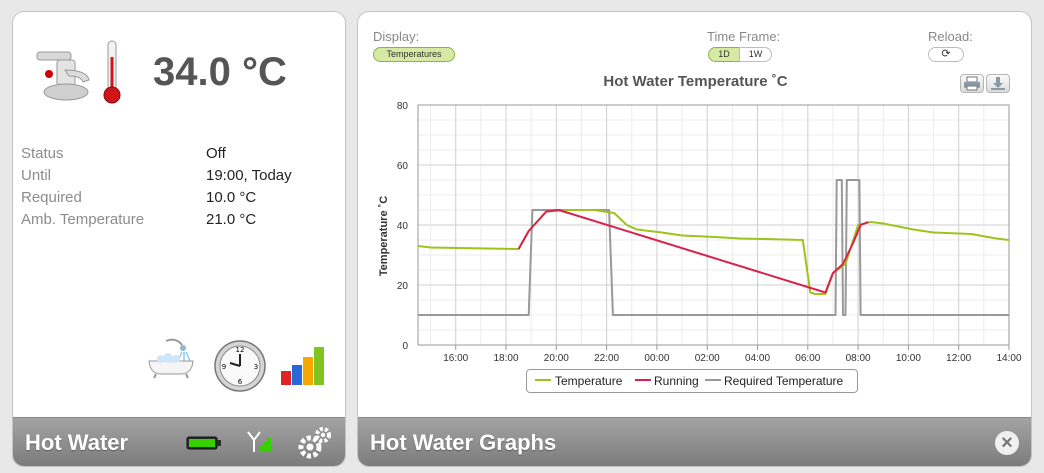  I want to click on legend-item-running: Running, so click(676, 381).